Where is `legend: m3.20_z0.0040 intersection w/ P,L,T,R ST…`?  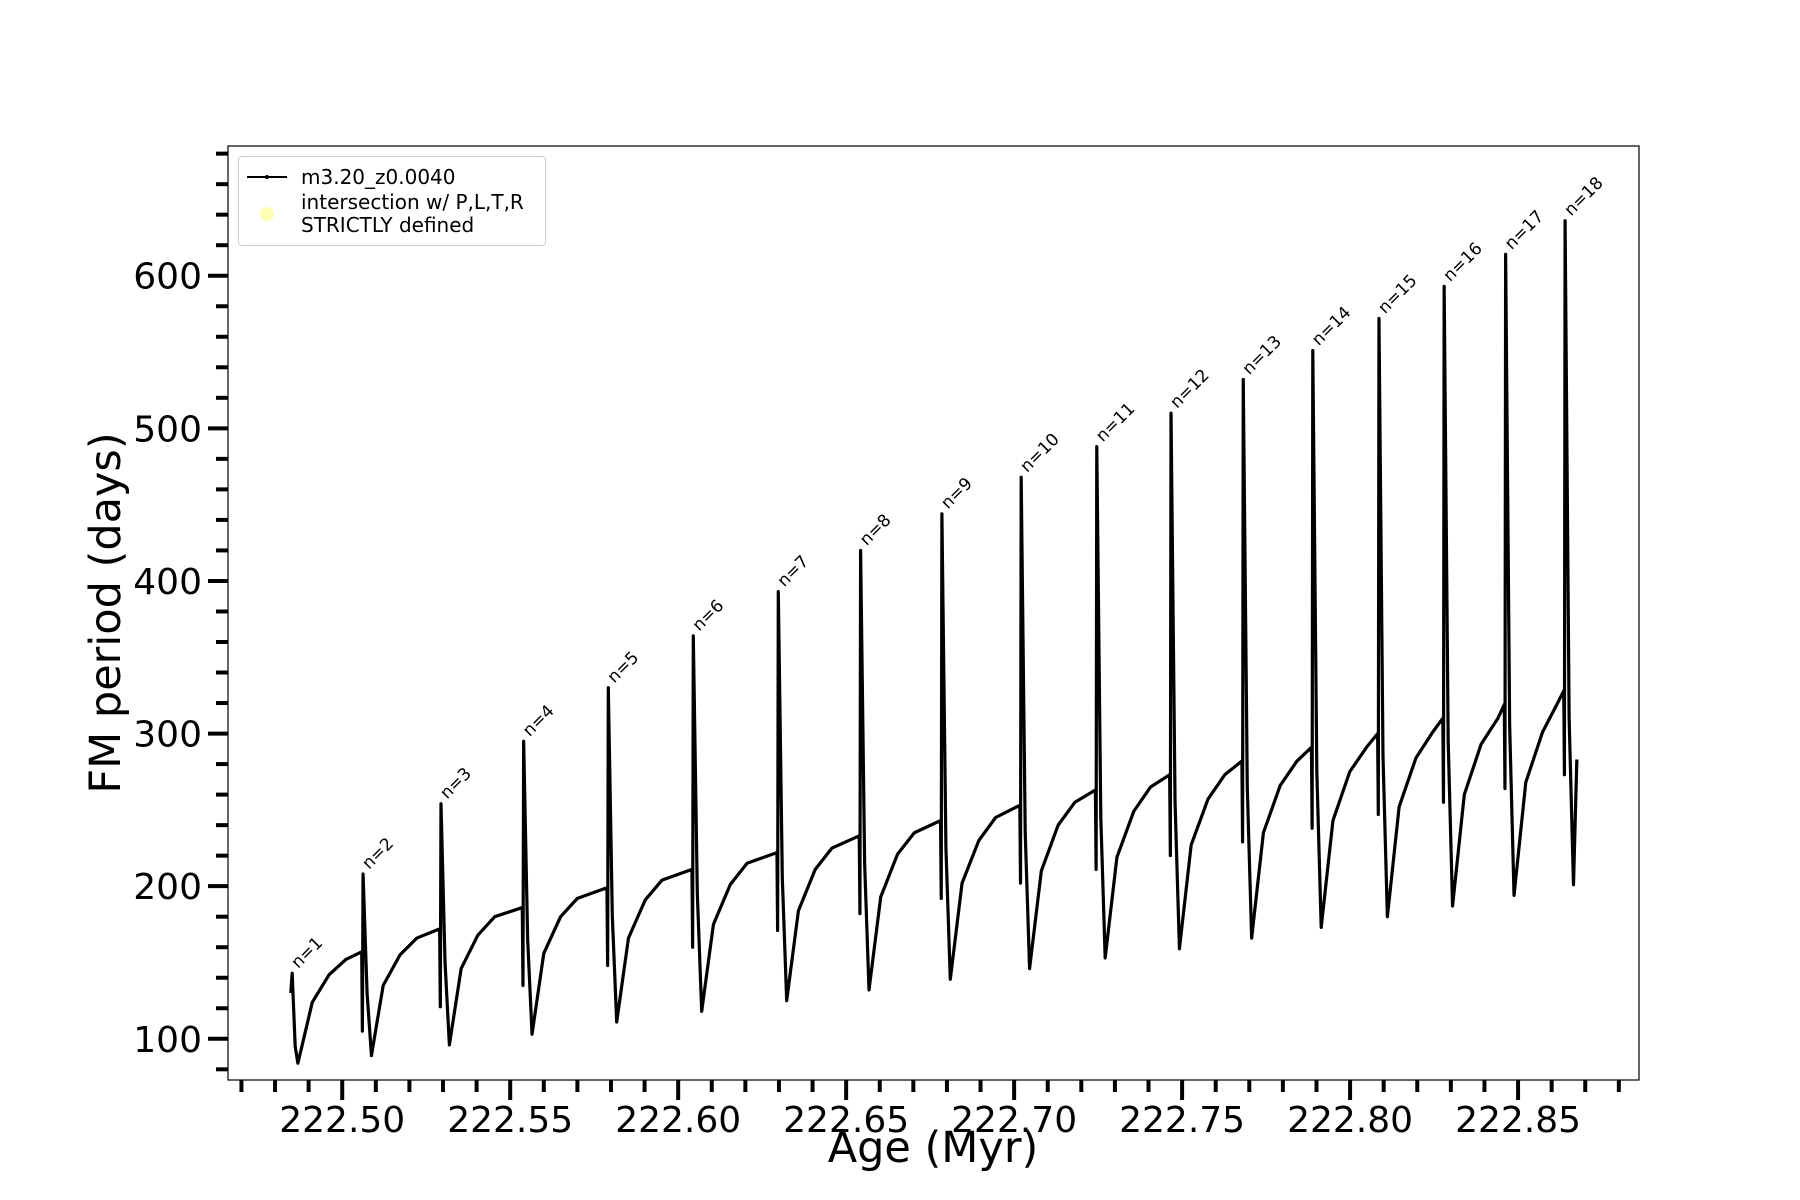 legend: m3.20_z0.0040 intersection w/ P,L,T,R ST… is located at coordinates (392, 201).